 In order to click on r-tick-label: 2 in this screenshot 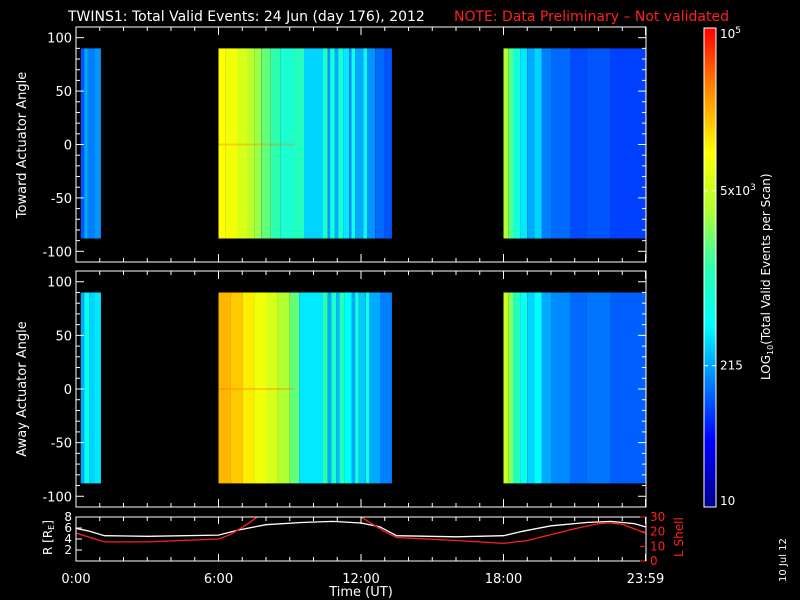, I will do `click(68, 550)`.